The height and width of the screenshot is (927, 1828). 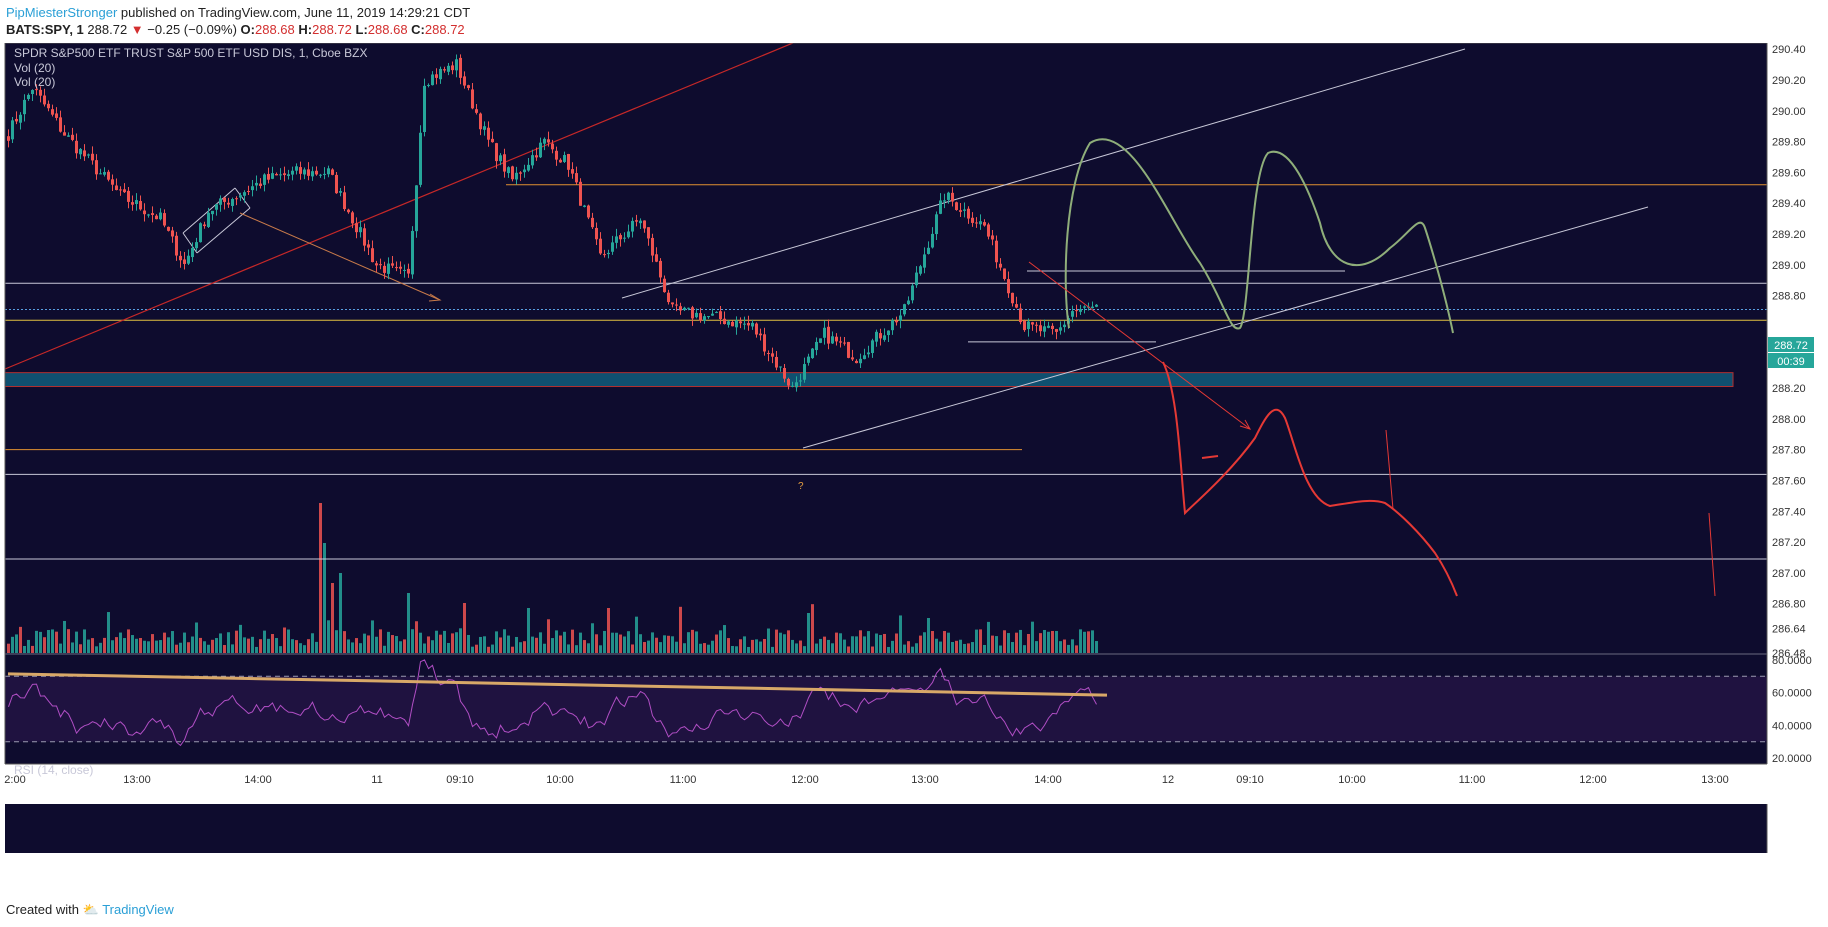 I want to click on time-tick-label: 10:00, so click(x=1352, y=780).